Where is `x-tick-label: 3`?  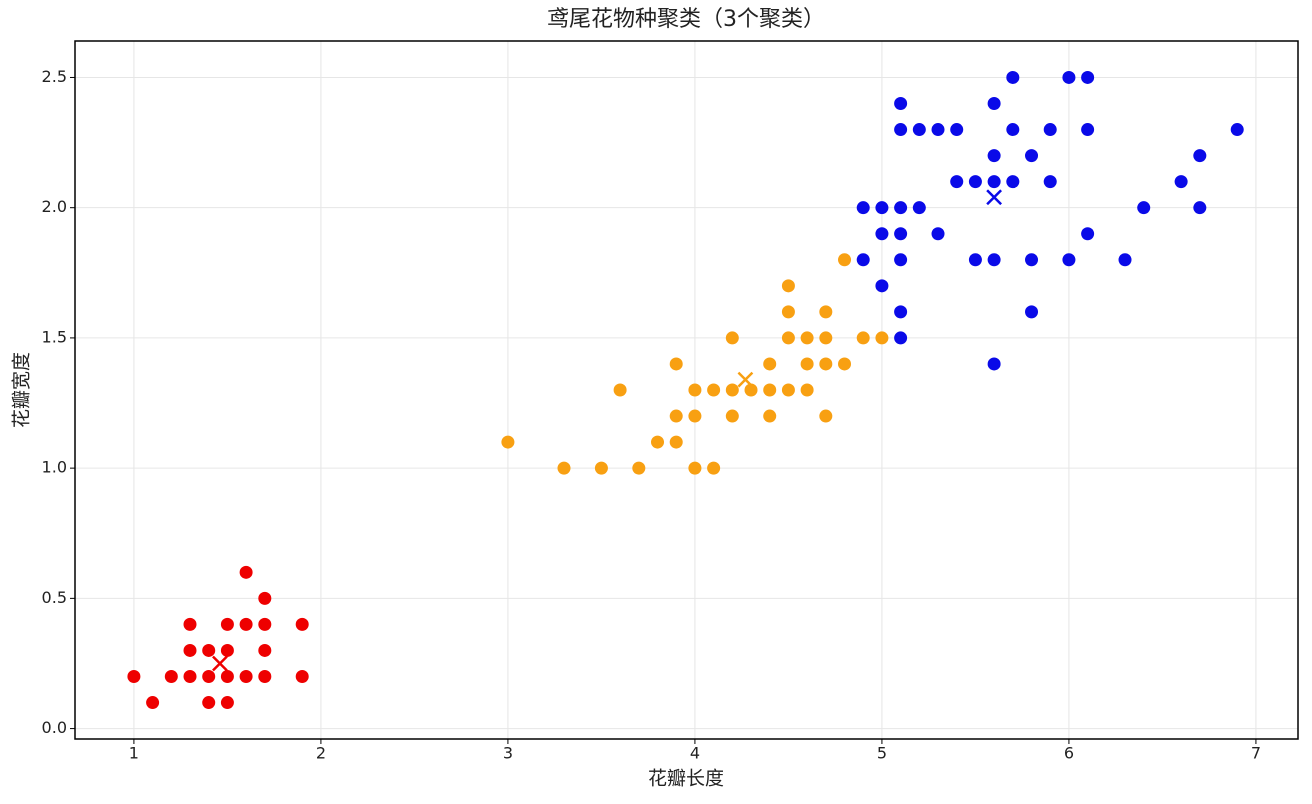 x-tick-label: 3 is located at coordinates (508, 753).